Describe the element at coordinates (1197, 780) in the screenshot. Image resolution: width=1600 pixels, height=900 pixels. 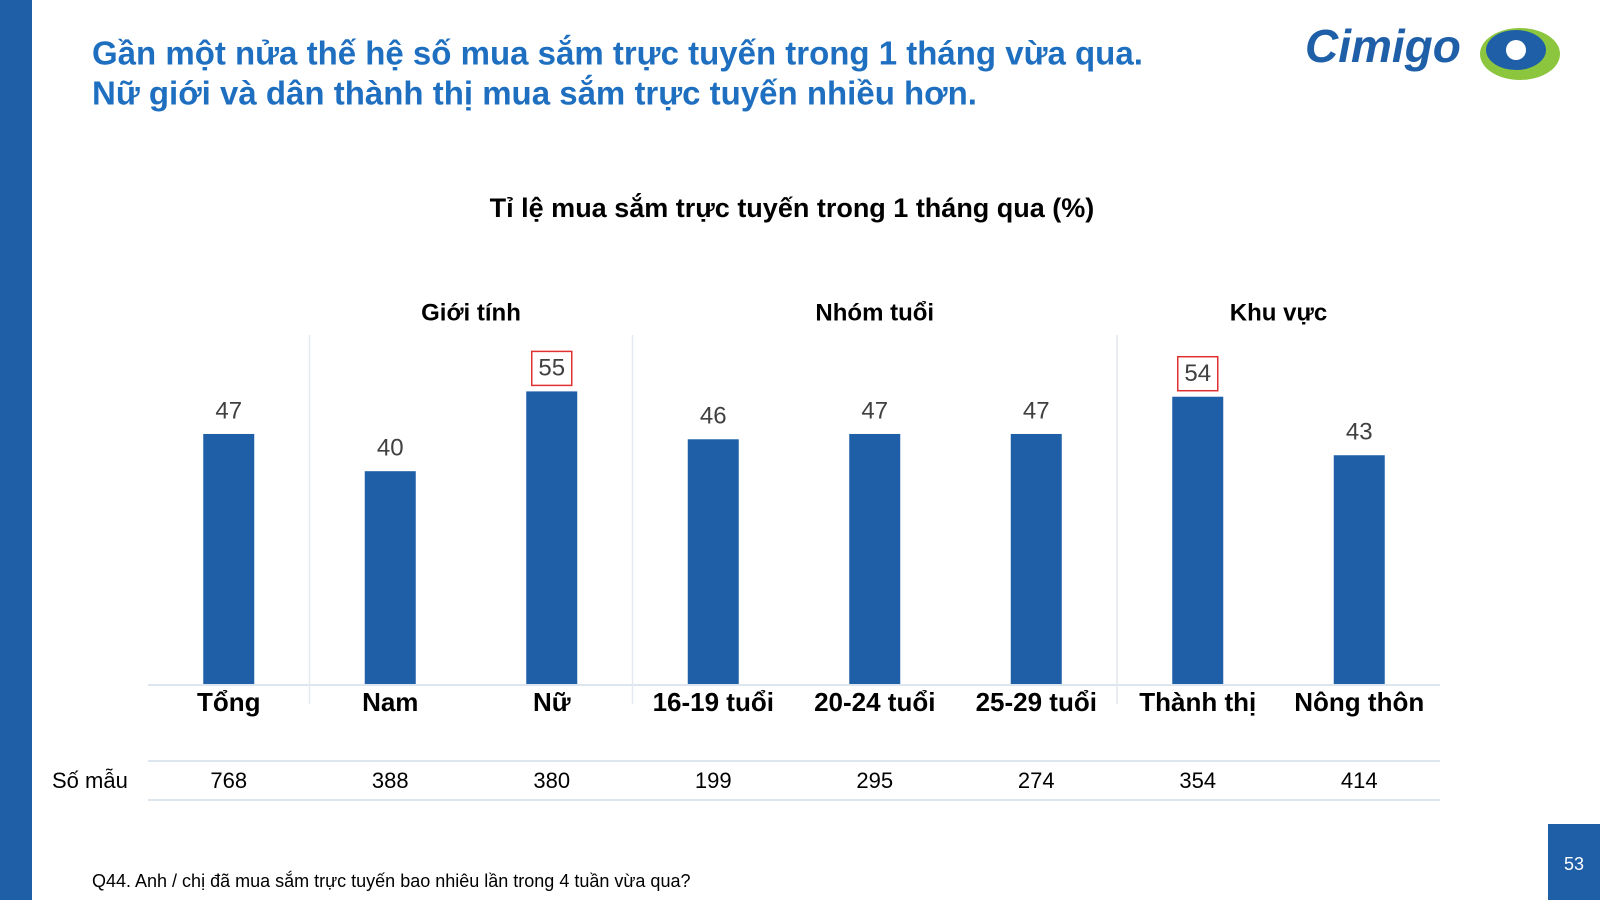
I see `sample-size: 354` at that location.